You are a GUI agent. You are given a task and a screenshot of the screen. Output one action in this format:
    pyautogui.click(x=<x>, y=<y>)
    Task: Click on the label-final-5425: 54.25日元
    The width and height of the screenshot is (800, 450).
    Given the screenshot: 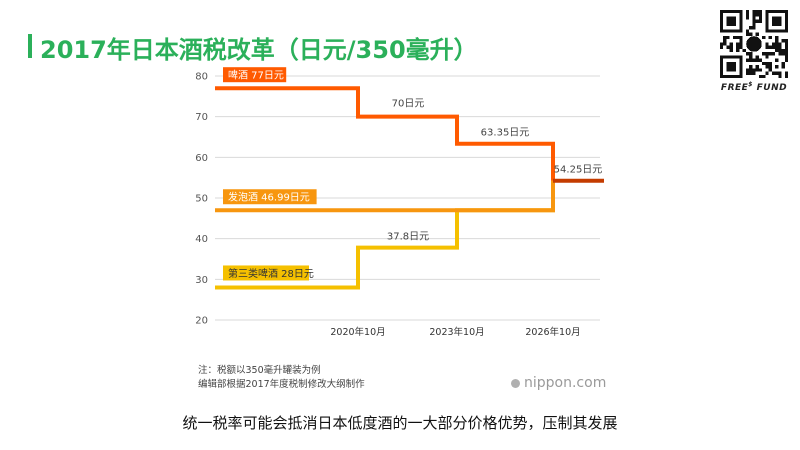 What is the action you would take?
    pyautogui.click(x=578, y=170)
    